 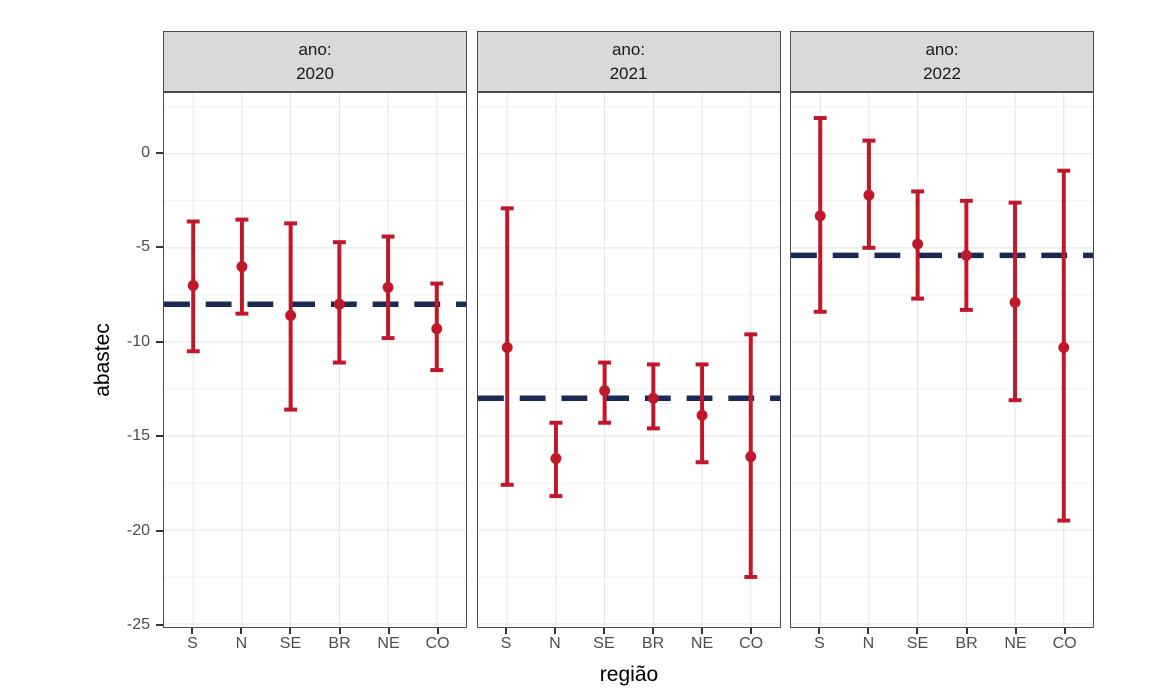 I want to click on y-tick-label: -15, so click(x=138, y=436).